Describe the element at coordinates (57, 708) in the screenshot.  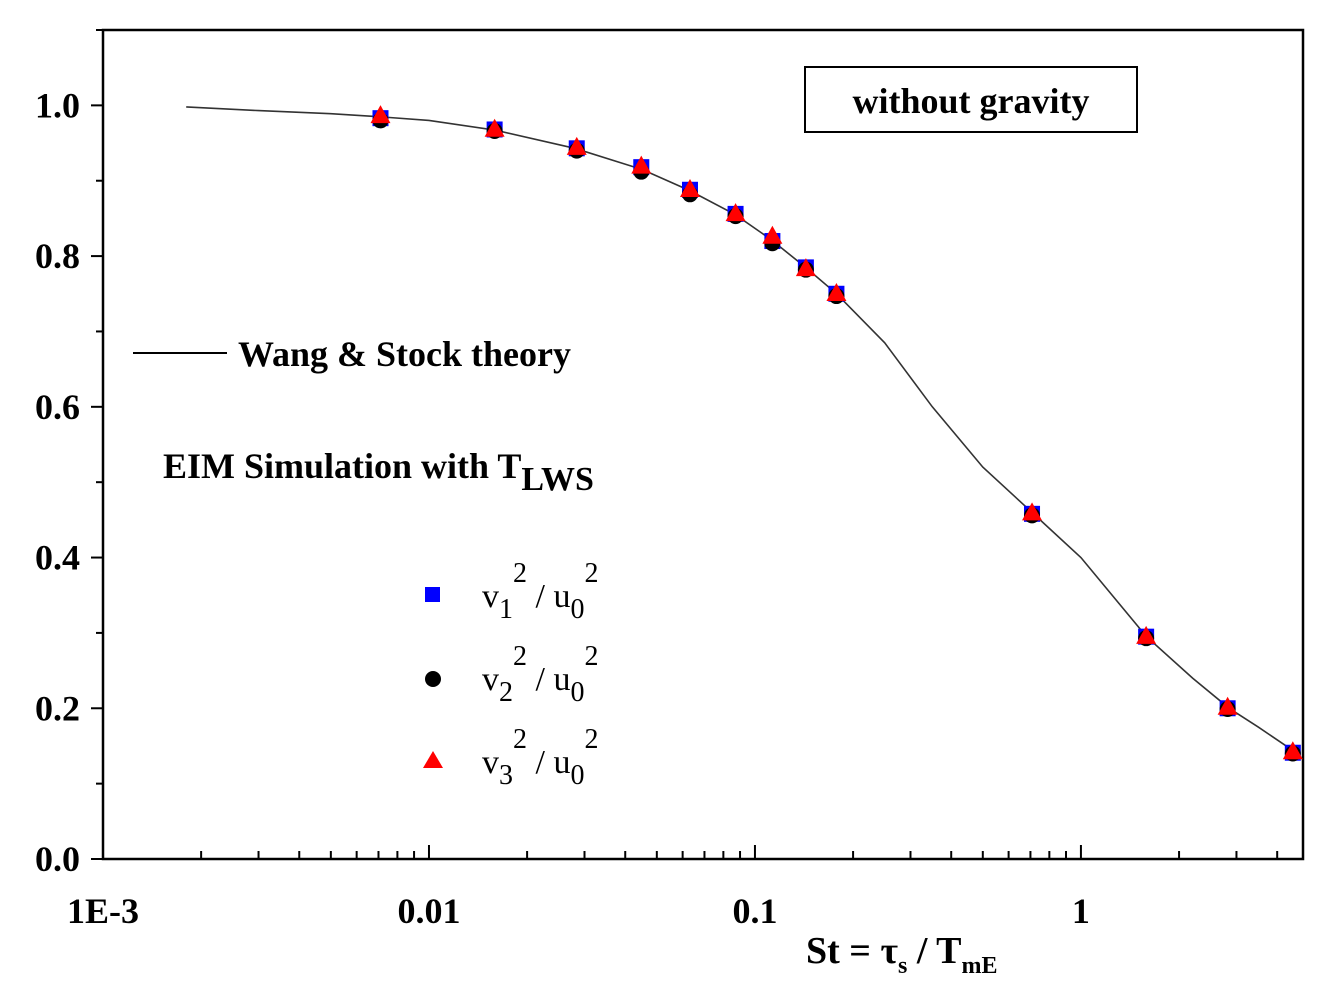
I see `y-tick-label: 0.2` at that location.